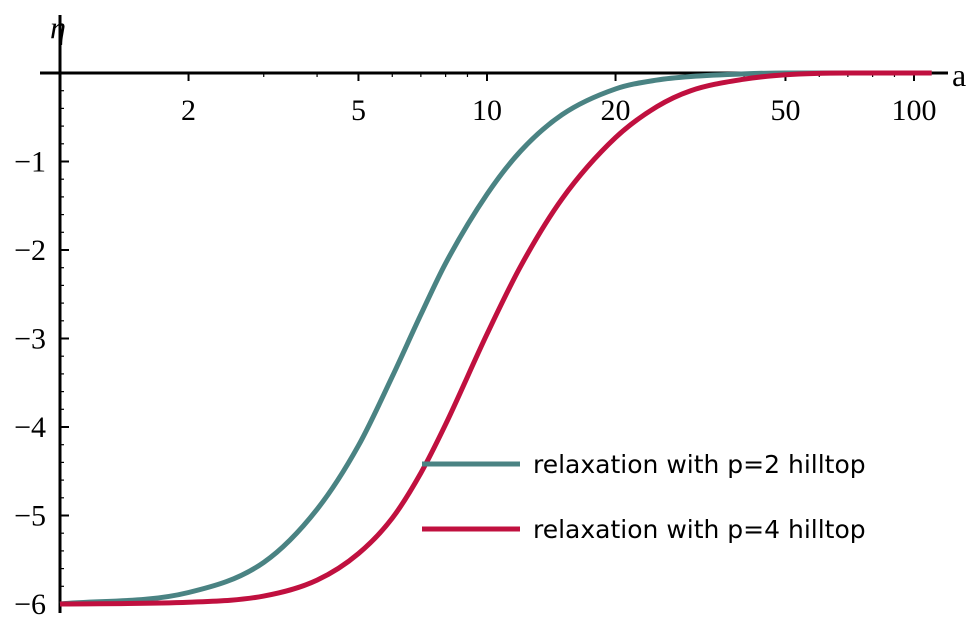  What do you see at coordinates (30, 339) in the screenshot?
I see `y-tick-label: −3` at bounding box center [30, 339].